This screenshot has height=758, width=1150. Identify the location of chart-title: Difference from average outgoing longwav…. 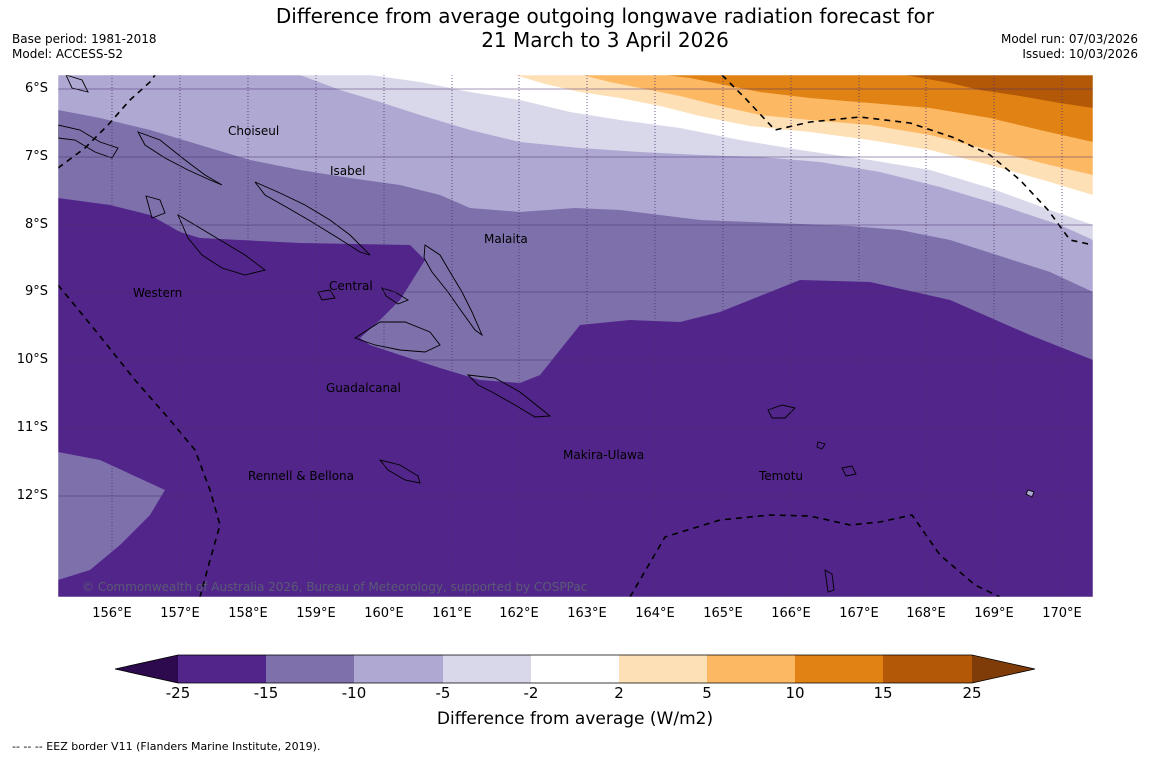
(575, 28).